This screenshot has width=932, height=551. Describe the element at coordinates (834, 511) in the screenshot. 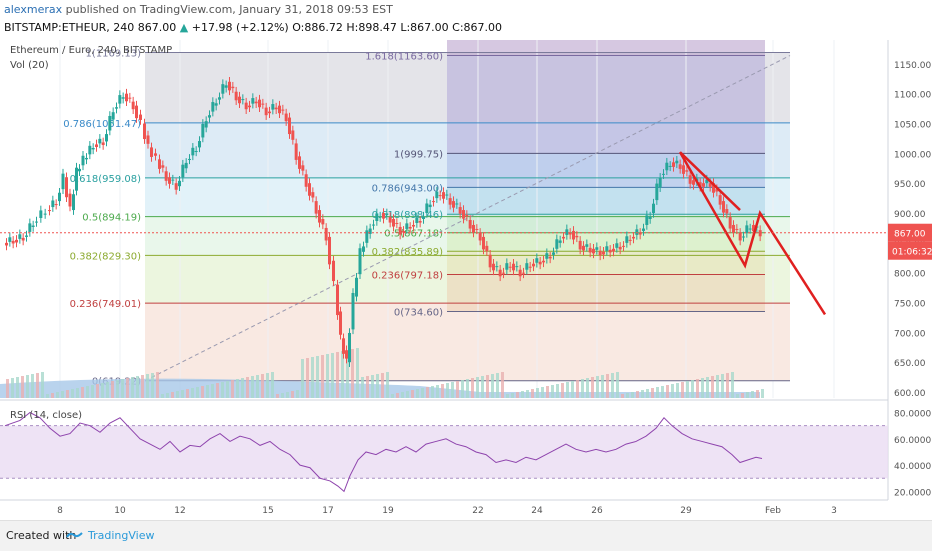

I see `time-tick-label: 3` at that location.